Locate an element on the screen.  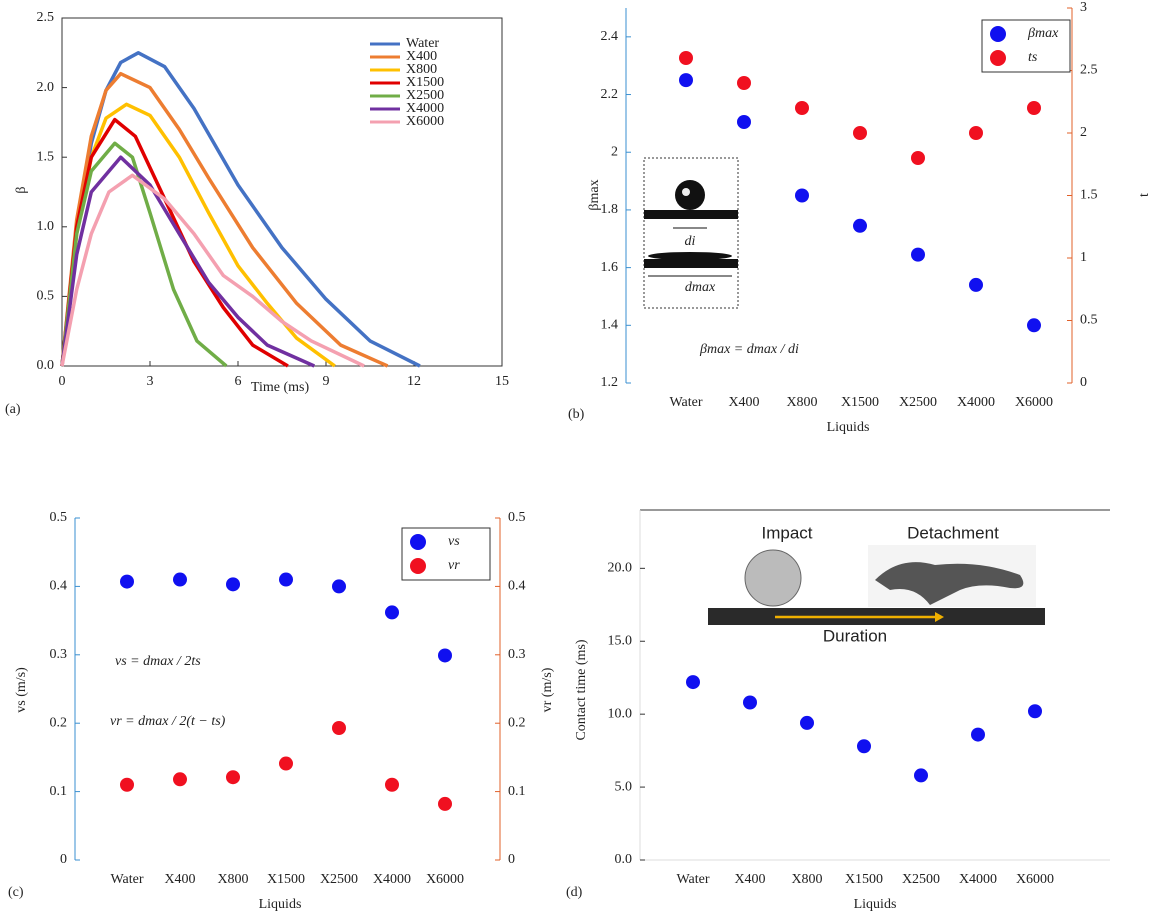
x-tick-label: 9 is located at coordinates (326, 381).